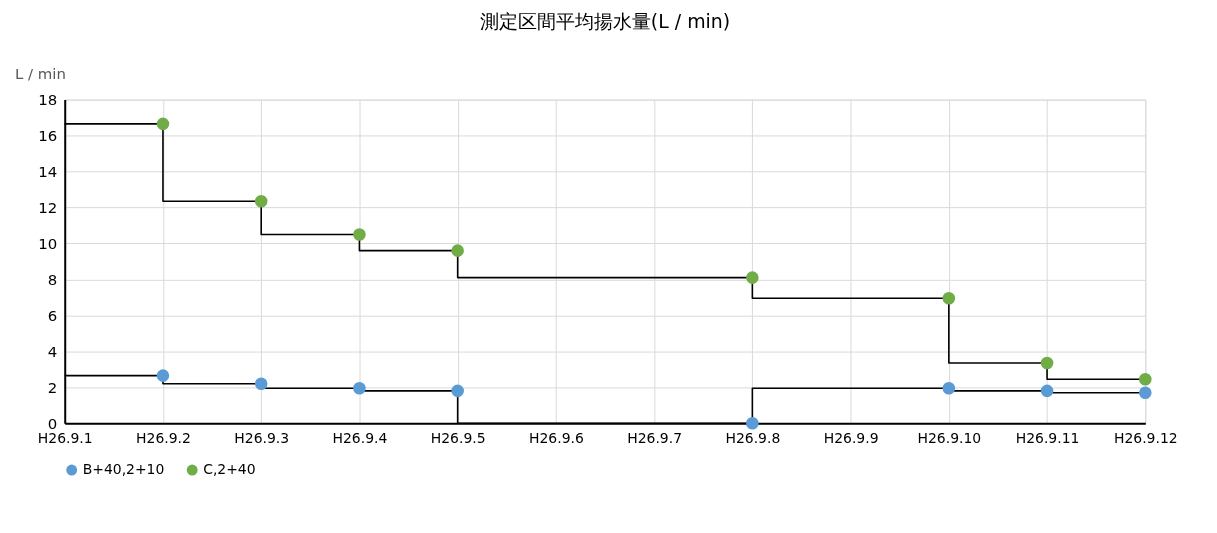 Image resolution: width=1217 pixels, height=533 pixels. What do you see at coordinates (163, 437) in the screenshot?
I see `x-tick-label: H26.9.2` at bounding box center [163, 437].